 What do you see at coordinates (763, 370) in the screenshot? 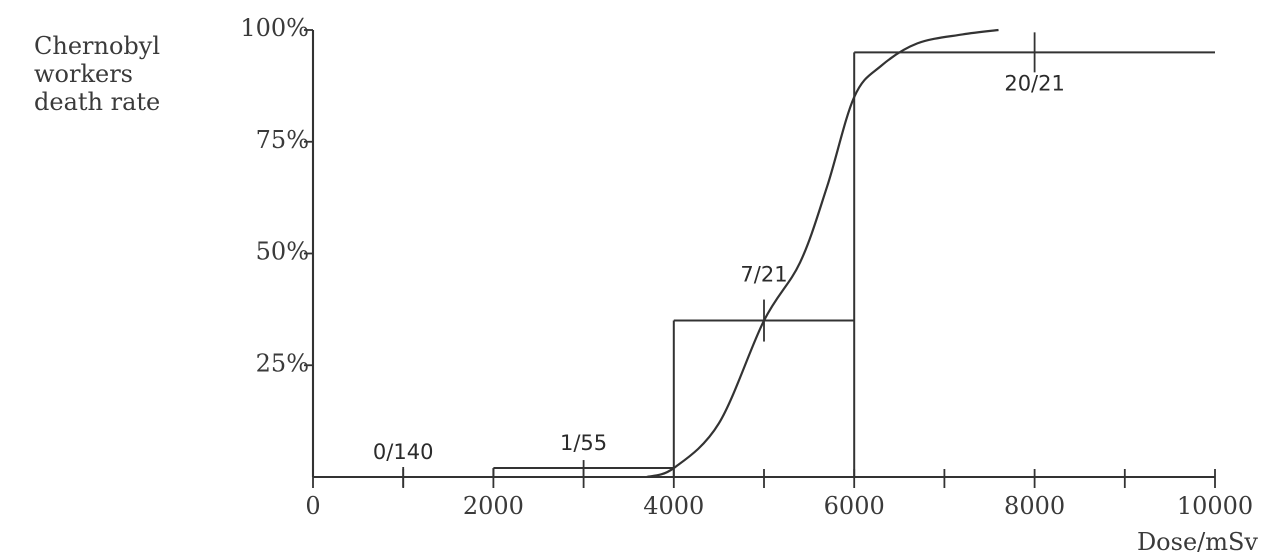
I see `data-point: 7/21` at bounding box center [763, 370].